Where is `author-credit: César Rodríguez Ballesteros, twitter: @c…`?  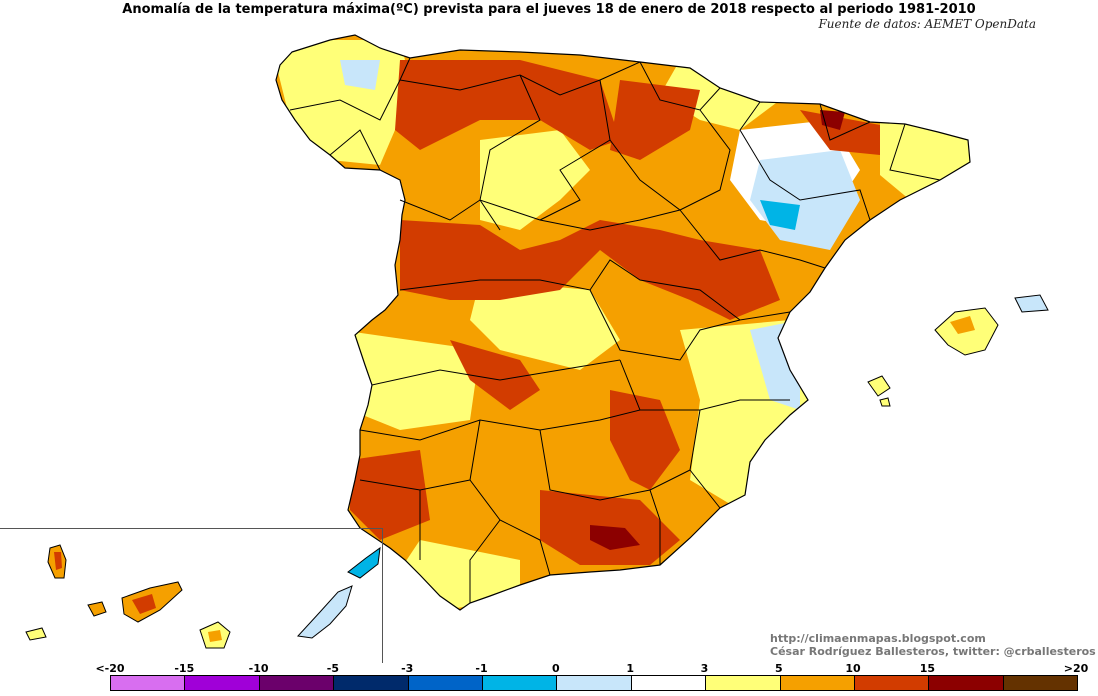
author-credit: César Rodríguez Ballesteros, twitter: @c… is located at coordinates (933, 651).